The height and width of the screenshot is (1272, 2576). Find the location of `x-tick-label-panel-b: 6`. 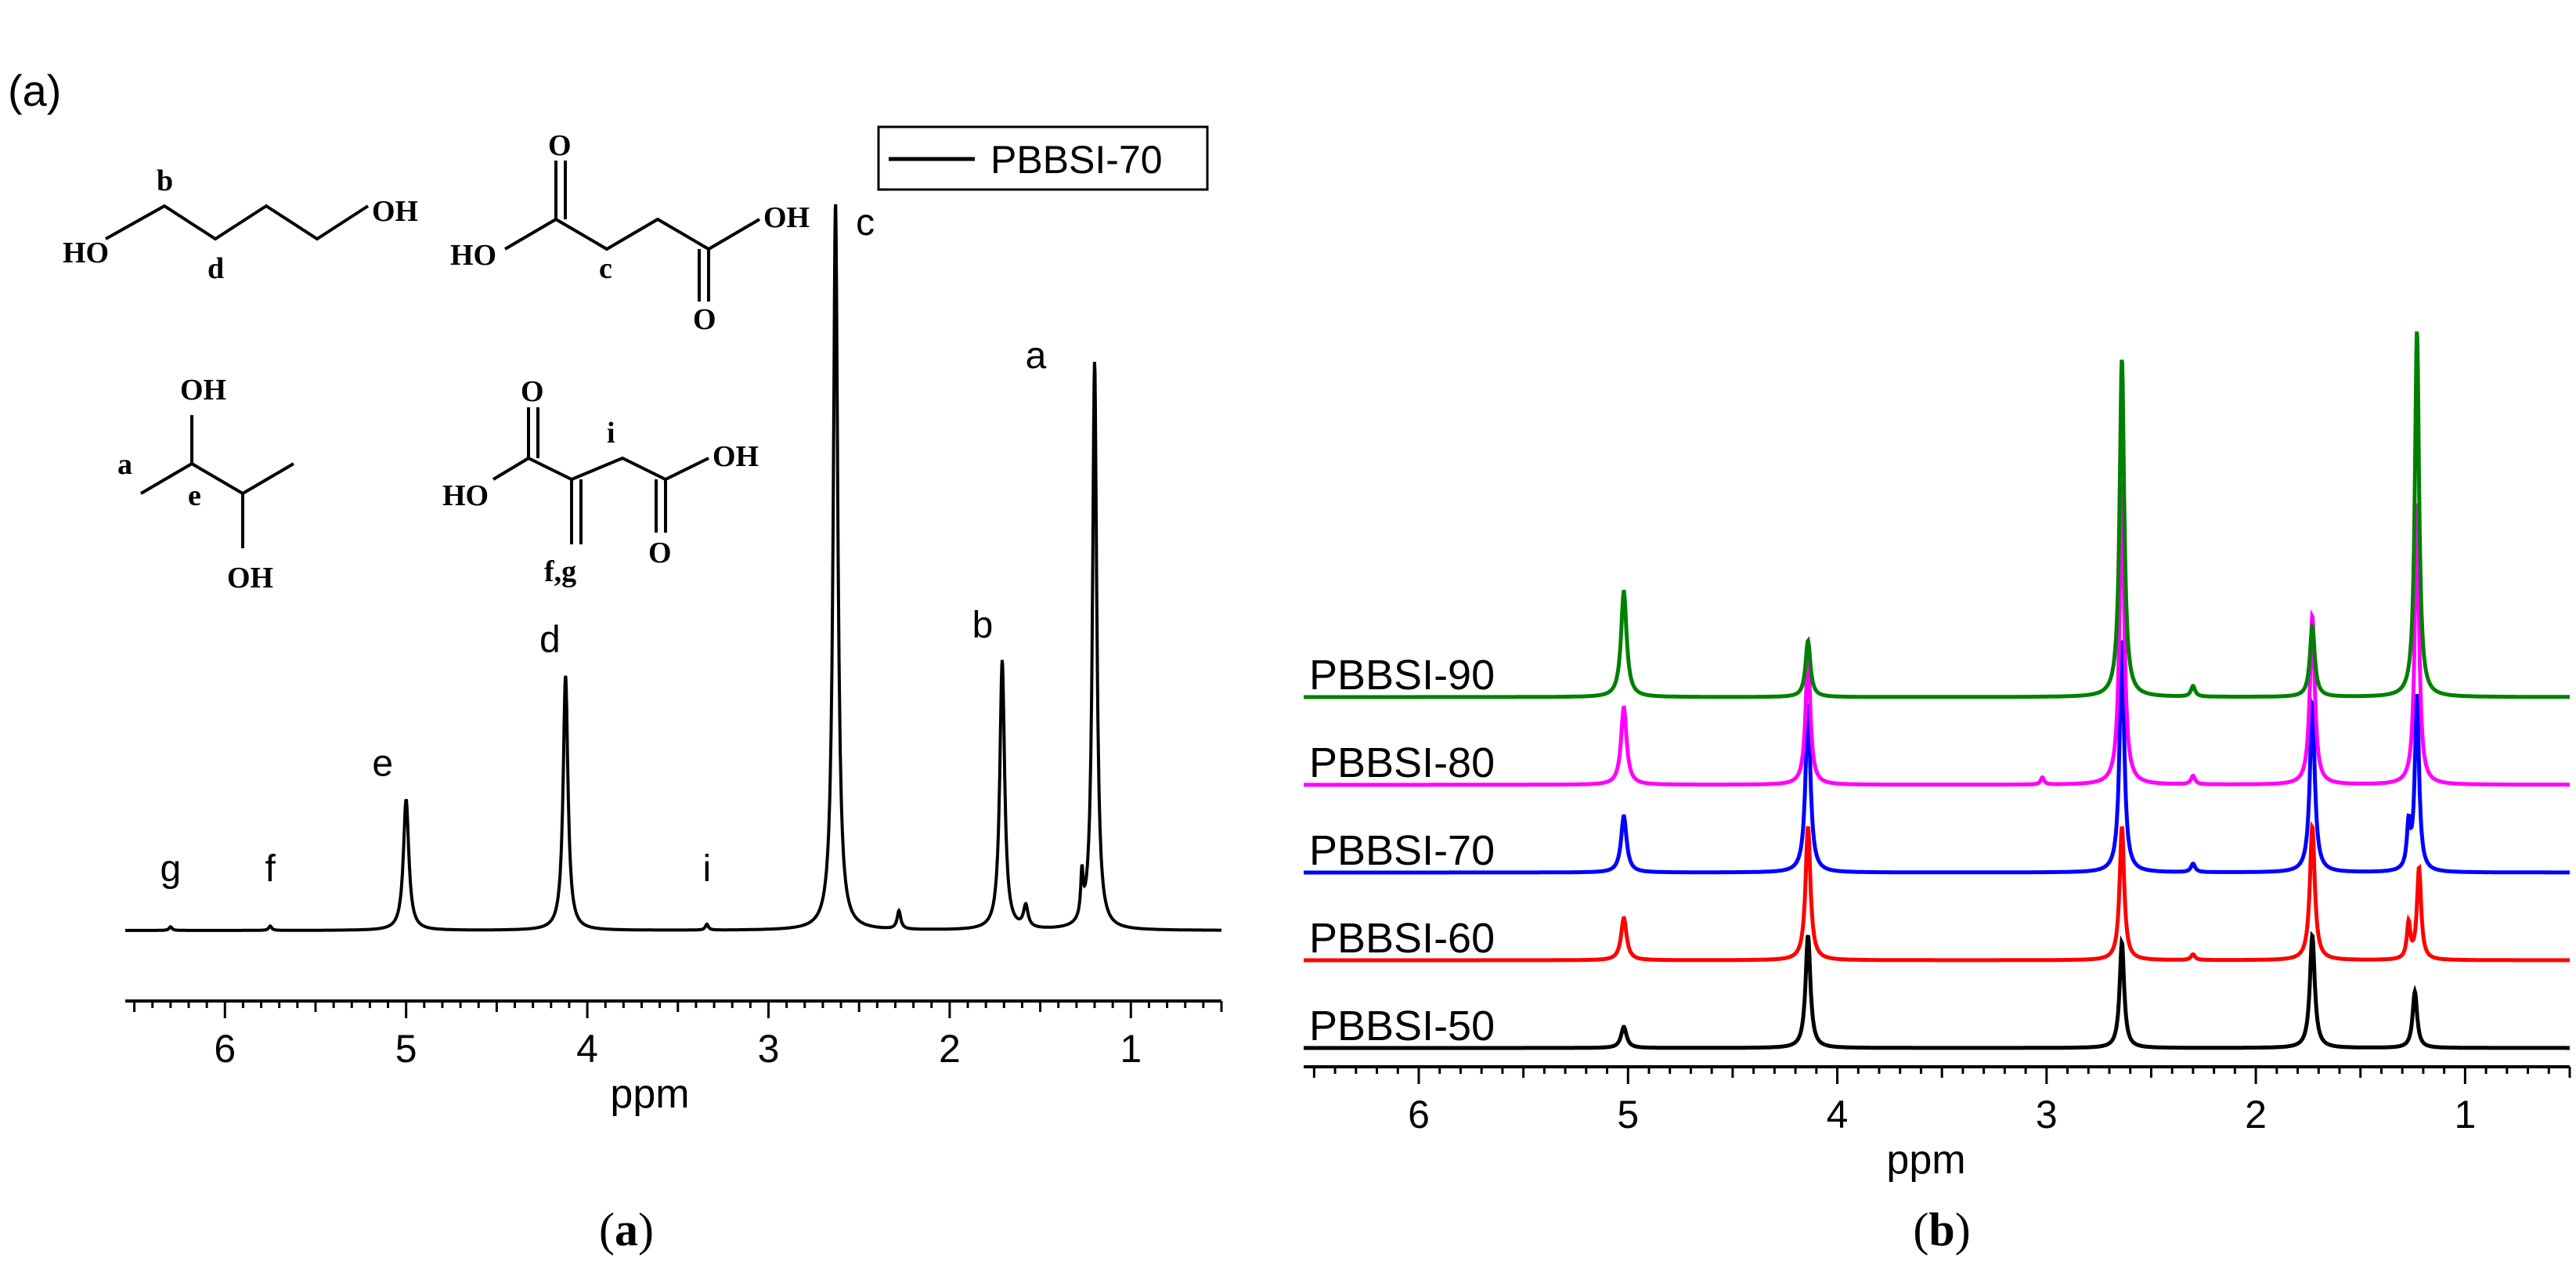

x-tick-label-panel-b: 6 is located at coordinates (1419, 1114).